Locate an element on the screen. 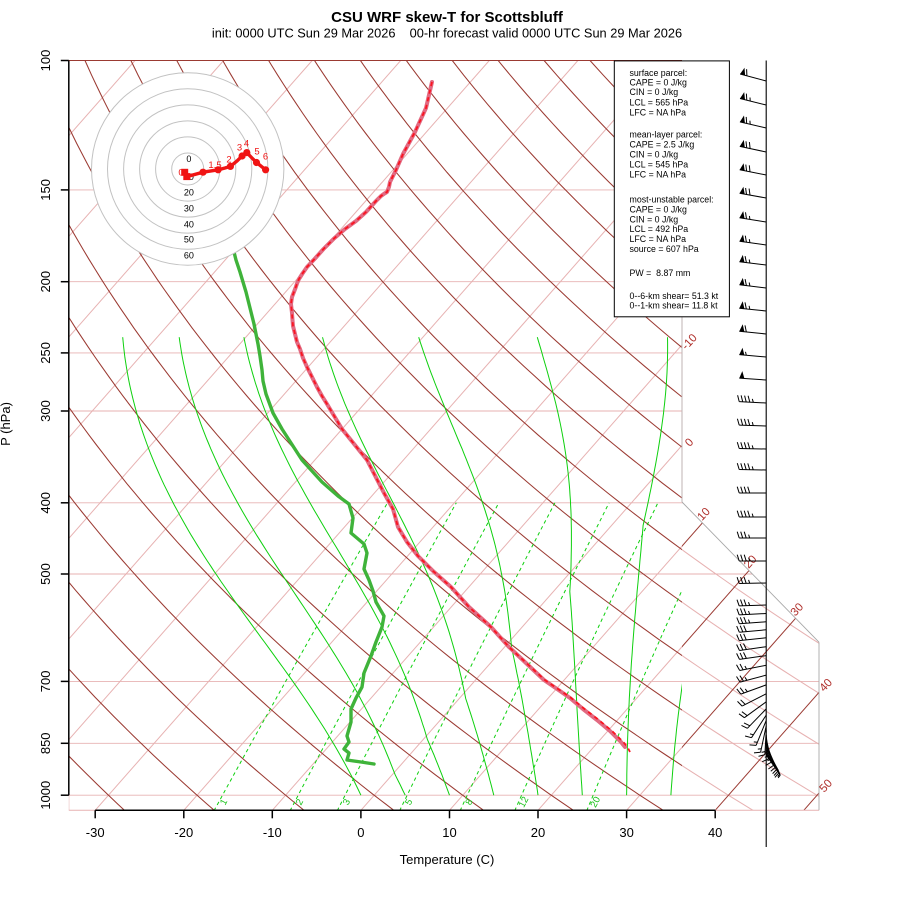  svg-text: CSU WRF skew-T for Scottsbluff is located at coordinates (447, 17).